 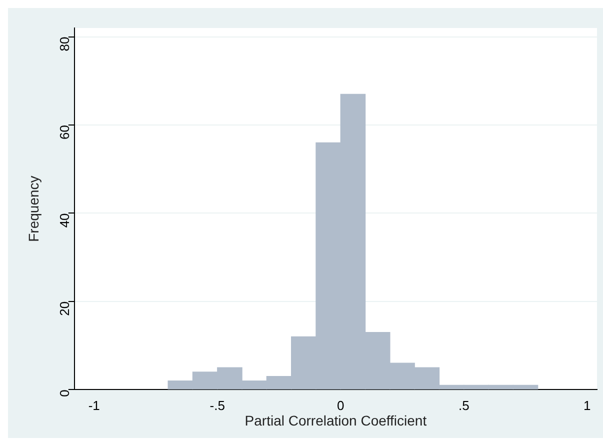 What do you see at coordinates (64, 393) in the screenshot?
I see `y-tick-label: 0` at bounding box center [64, 393].